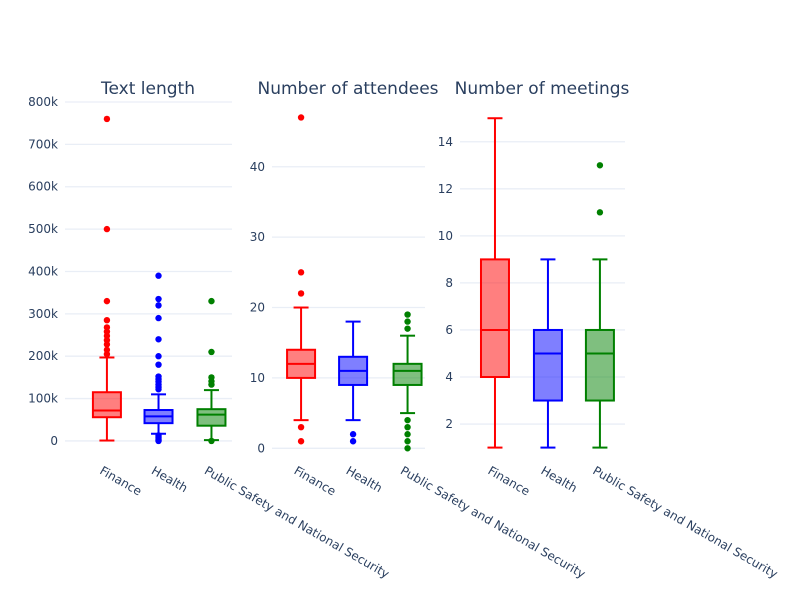 The height and width of the screenshot is (600, 800). I want to click on y-tick-label: 800k, so click(43, 102).